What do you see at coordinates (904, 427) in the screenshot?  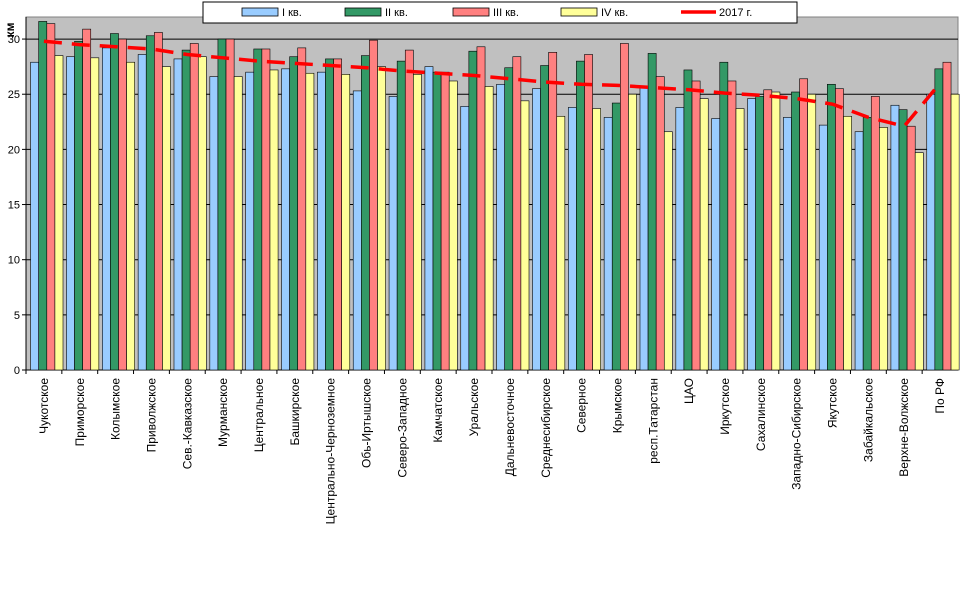 I see `category-label: Верхне-Волжское` at bounding box center [904, 427].